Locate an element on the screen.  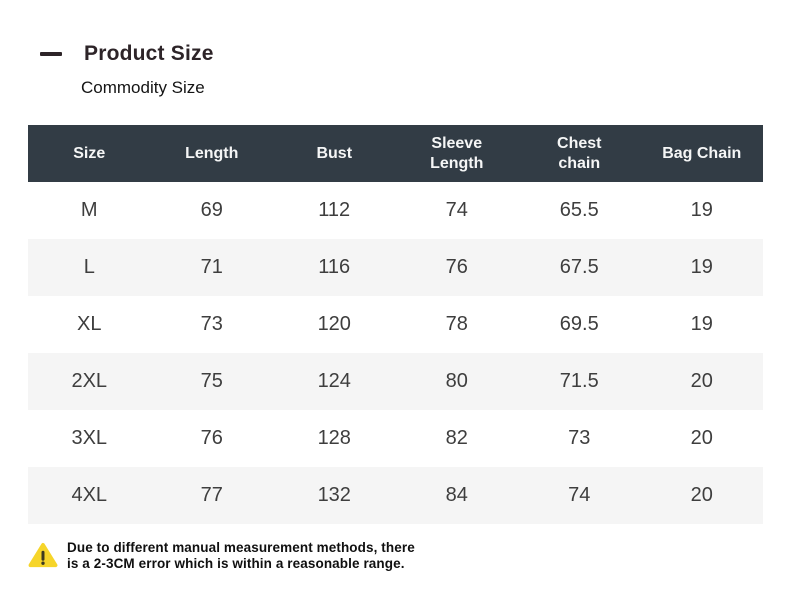
value-cell: 69.5 is located at coordinates (579, 324).